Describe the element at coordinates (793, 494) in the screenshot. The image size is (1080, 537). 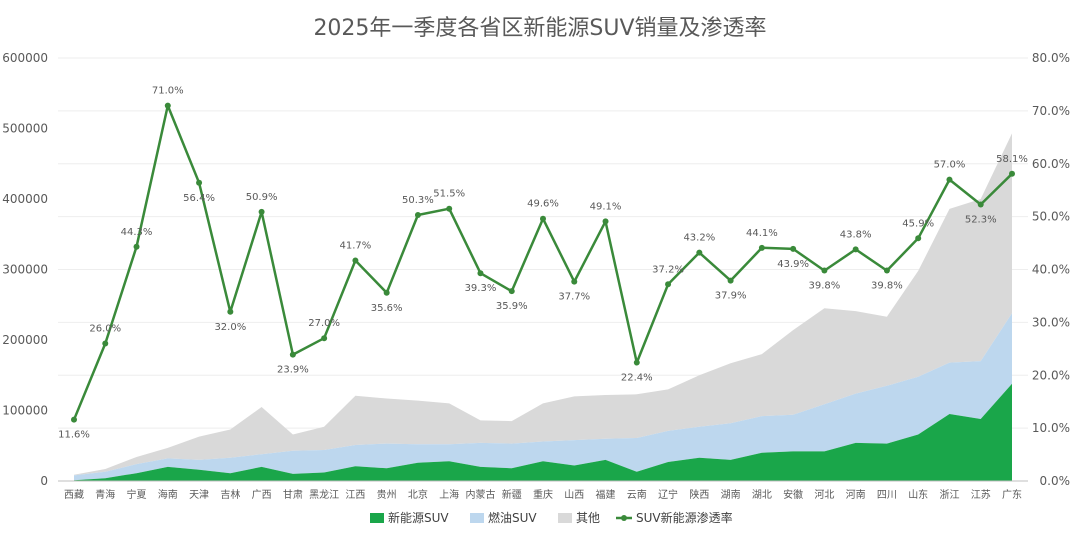
I see `x-tick-label: 安徽` at that location.